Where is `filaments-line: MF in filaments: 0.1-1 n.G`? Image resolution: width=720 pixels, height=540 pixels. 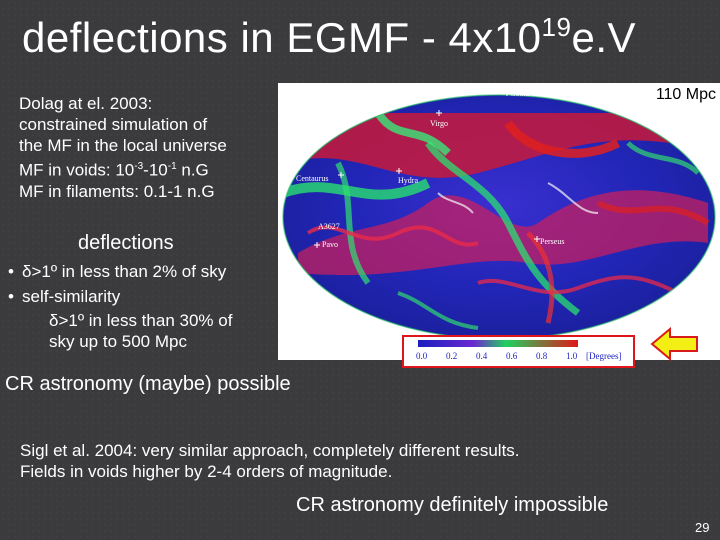
filaments-line: MF in filaments: 0.1-1 n.G is located at coordinates (117, 191).